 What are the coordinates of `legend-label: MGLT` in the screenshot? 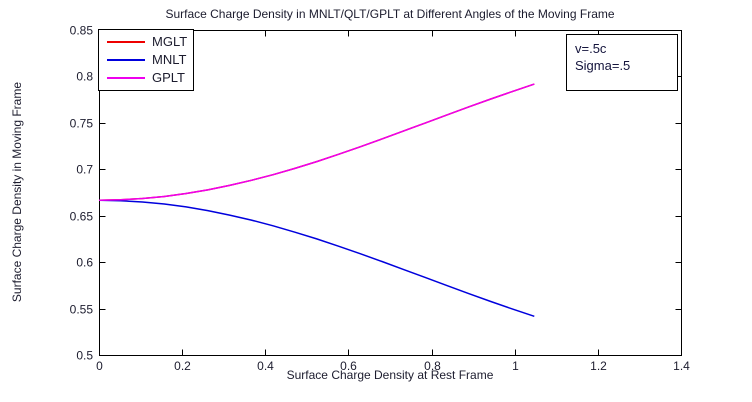 It's located at (170, 41).